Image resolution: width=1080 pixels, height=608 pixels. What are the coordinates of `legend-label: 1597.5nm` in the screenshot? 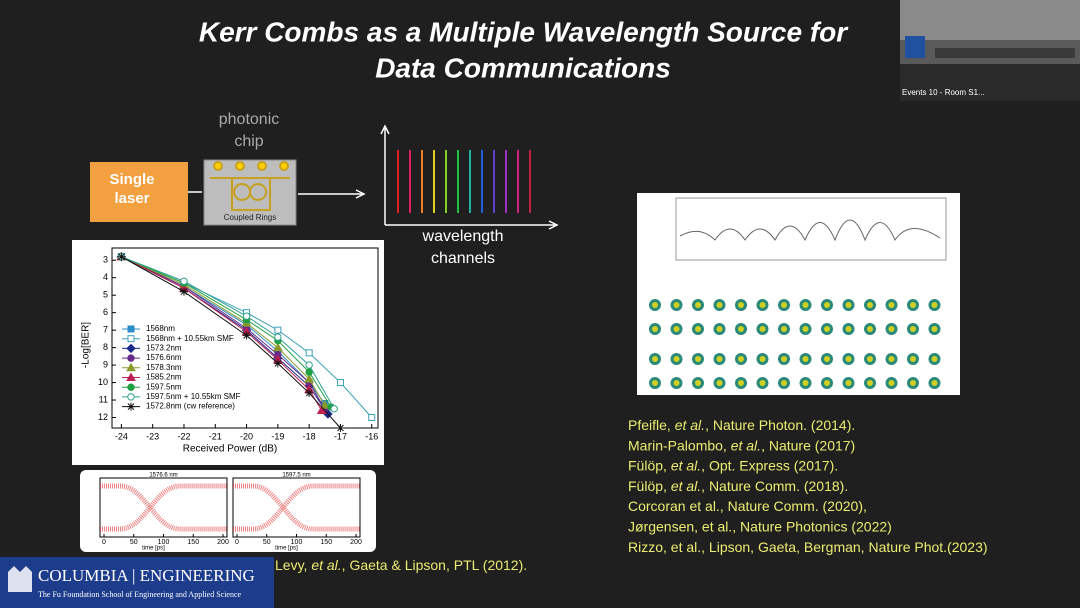 It's located at (164, 386).